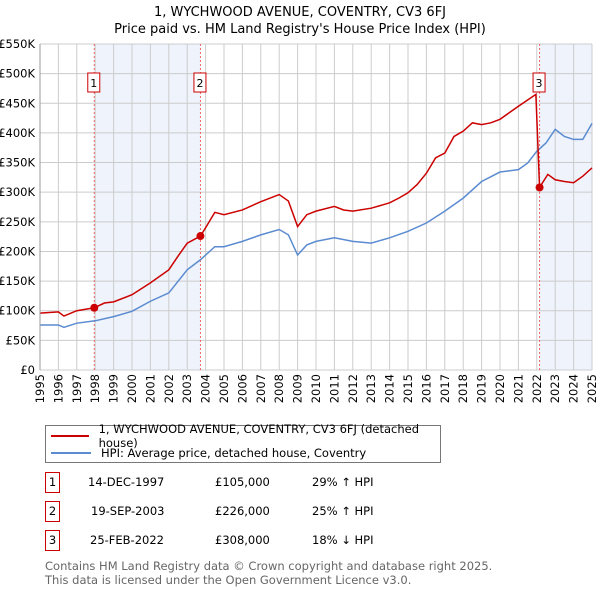 This screenshot has height=590, width=600. I want to click on sale-hpi-diff: 18% ↓ HPI, so click(343, 540).